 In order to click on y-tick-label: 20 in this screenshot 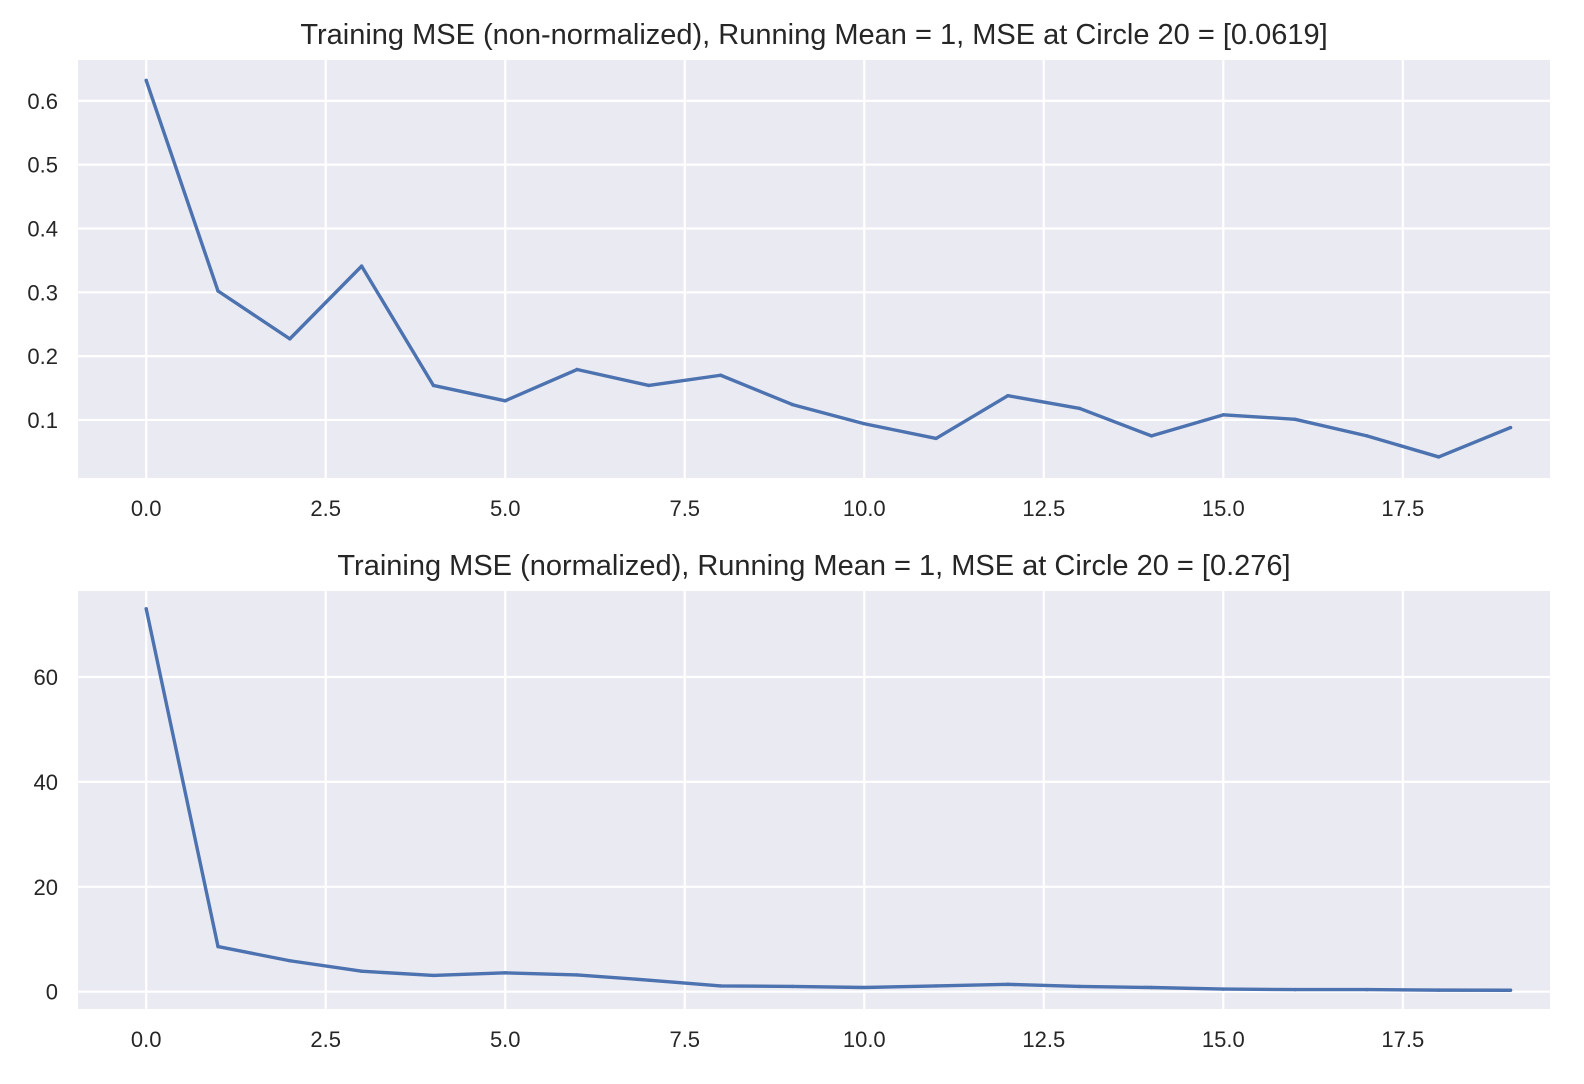, I will do `click(46, 887)`.